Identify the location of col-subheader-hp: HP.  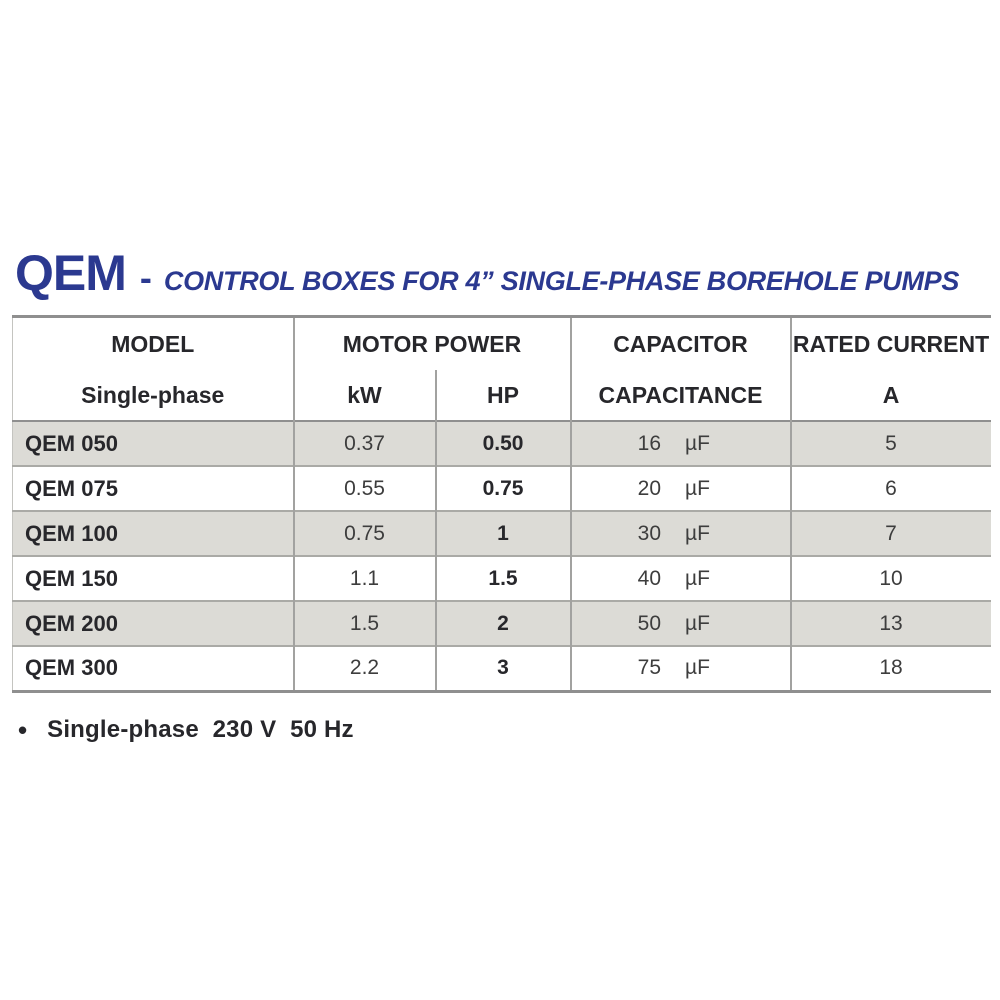
(502, 395).